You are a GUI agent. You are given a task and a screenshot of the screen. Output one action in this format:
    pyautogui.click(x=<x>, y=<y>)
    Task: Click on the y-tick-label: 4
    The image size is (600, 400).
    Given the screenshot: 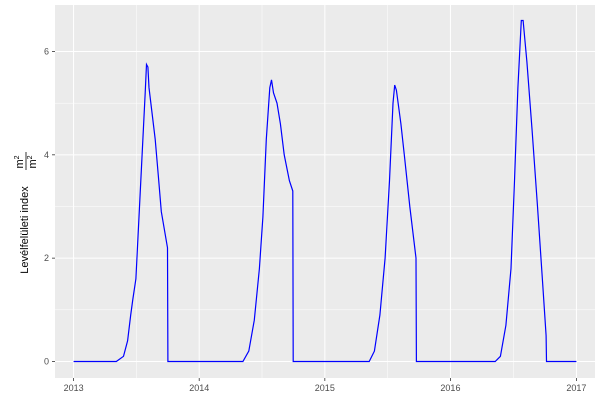 What is the action you would take?
    pyautogui.click(x=46, y=155)
    